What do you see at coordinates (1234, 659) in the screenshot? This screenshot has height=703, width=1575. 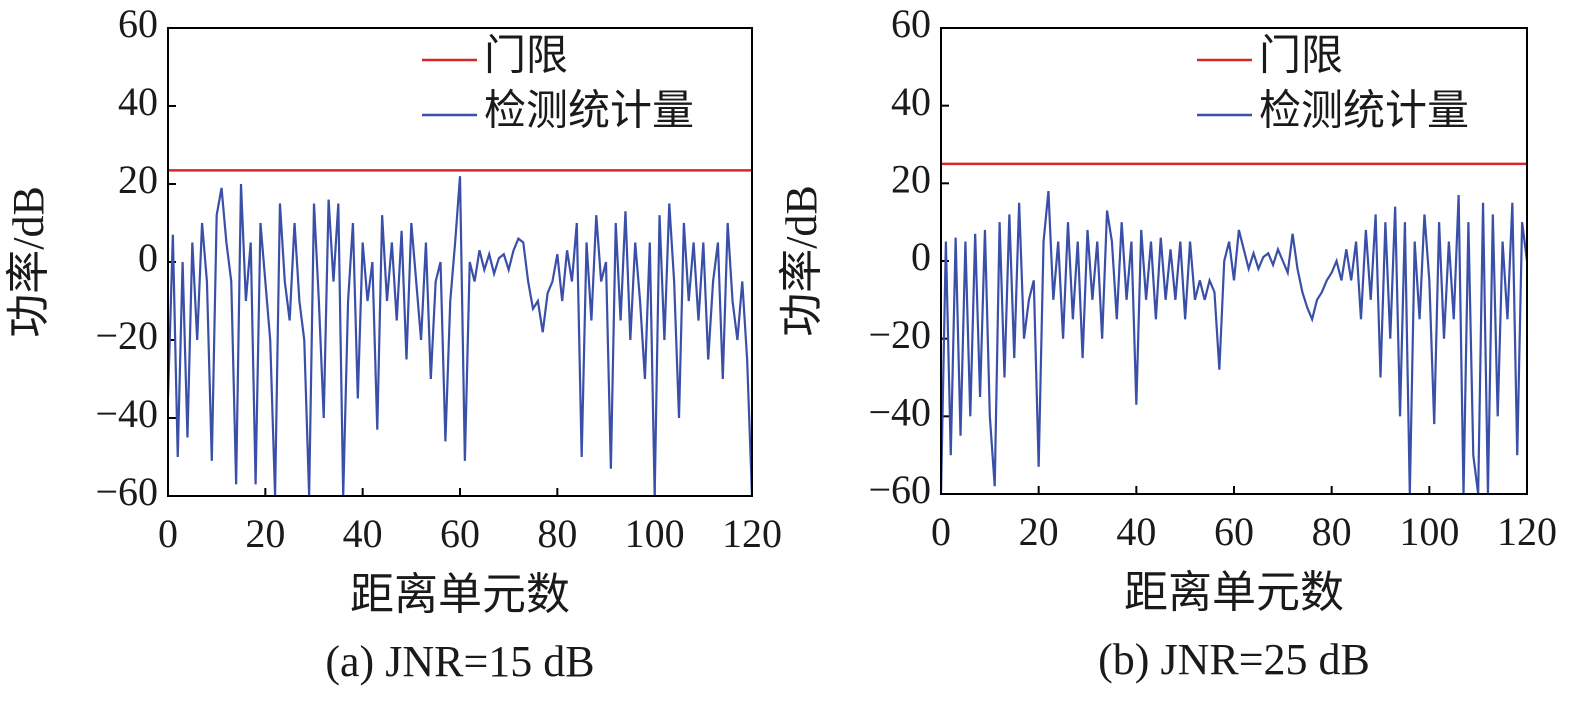 I see `caption: (b) JNR=25 dB` at bounding box center [1234, 659].